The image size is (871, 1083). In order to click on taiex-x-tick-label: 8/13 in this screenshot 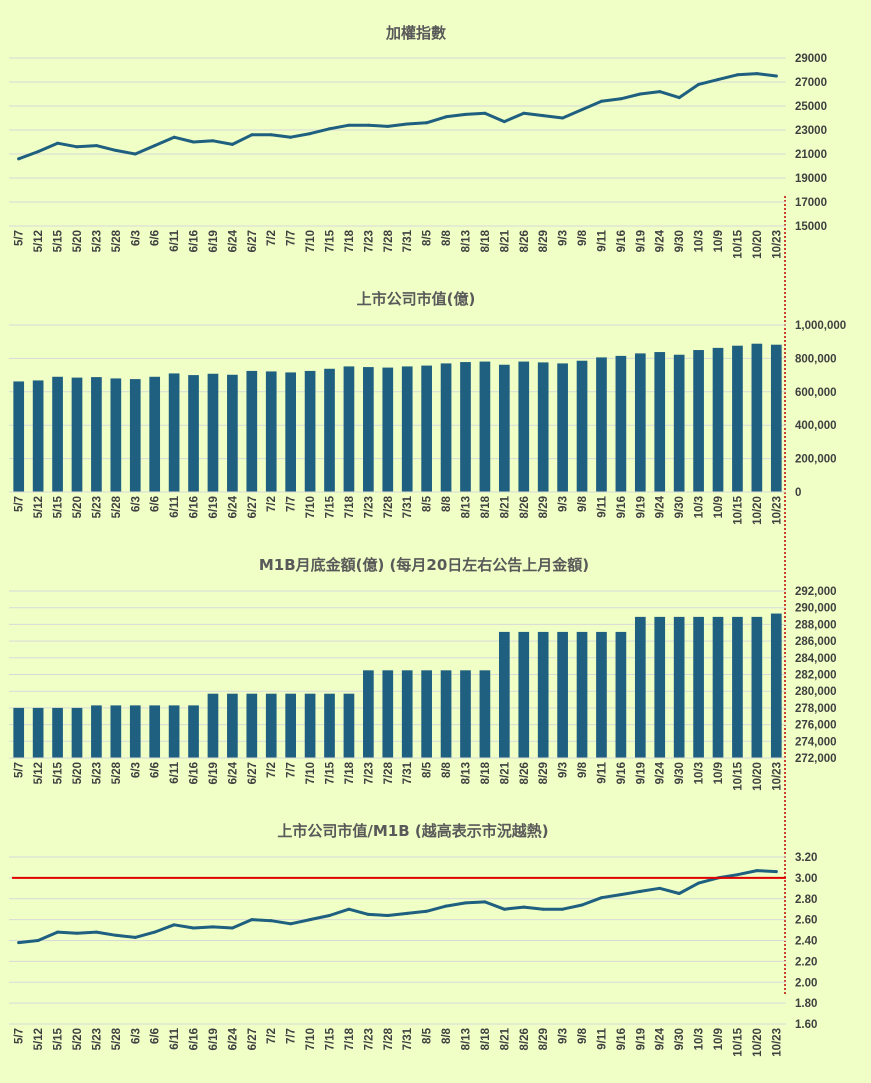, I will do `click(467, 241)`.